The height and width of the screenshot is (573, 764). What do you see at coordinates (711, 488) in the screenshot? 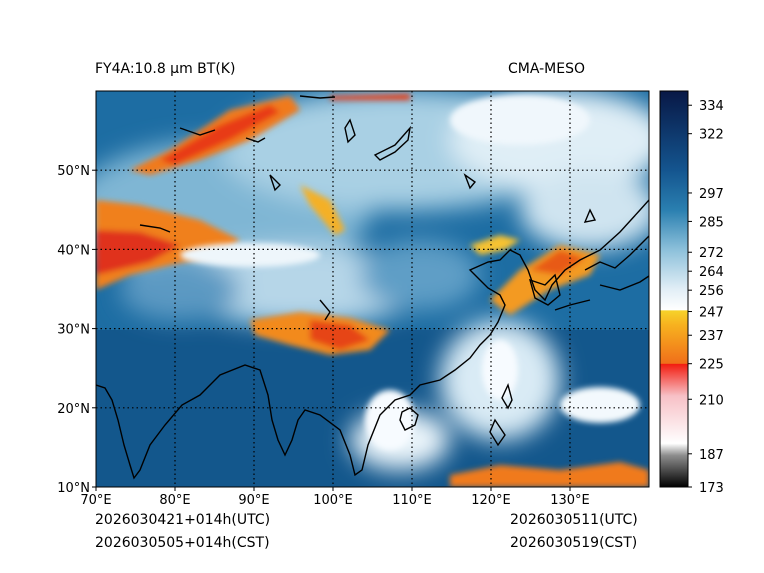
I see `colorbar-tick-label: 173` at bounding box center [711, 488].